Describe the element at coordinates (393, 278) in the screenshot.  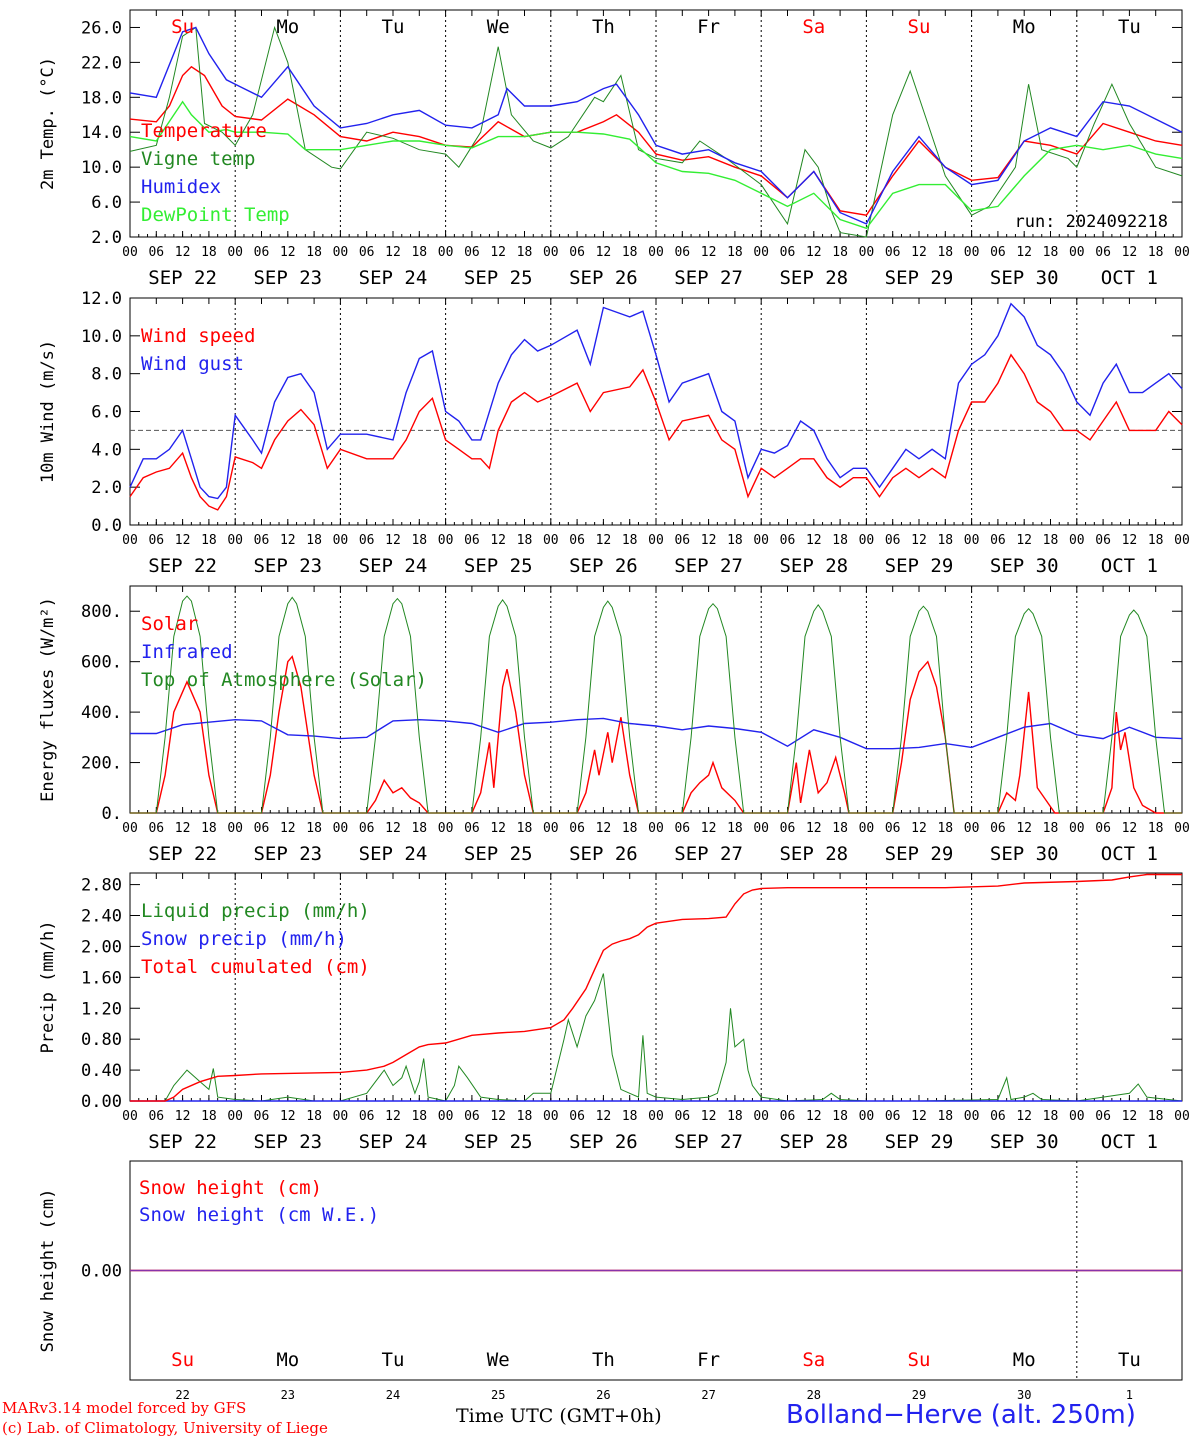
I see `date-label: SEP 24` at that location.